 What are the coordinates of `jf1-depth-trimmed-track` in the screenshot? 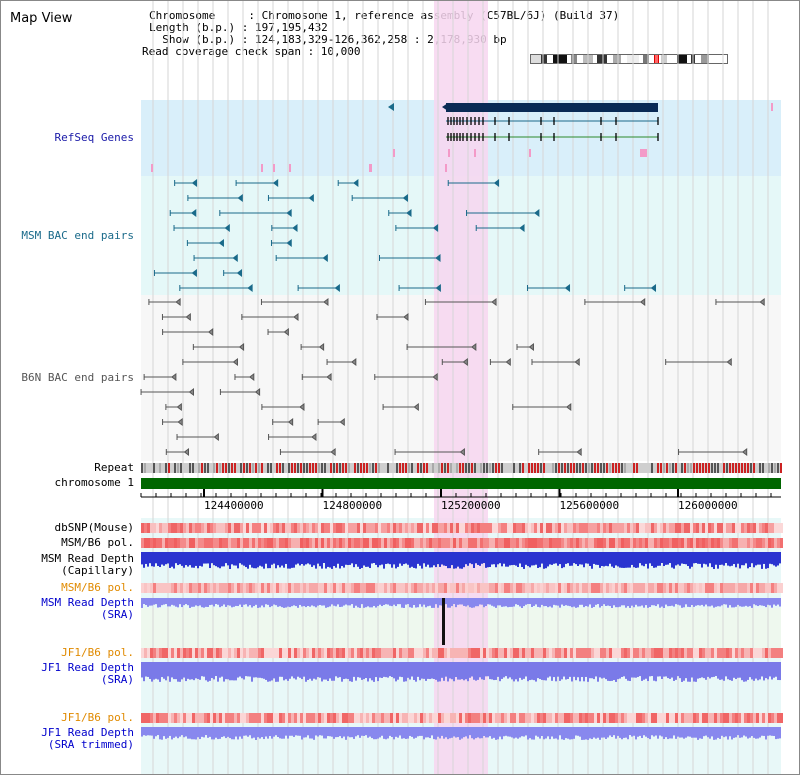 It's located at (461, 733).